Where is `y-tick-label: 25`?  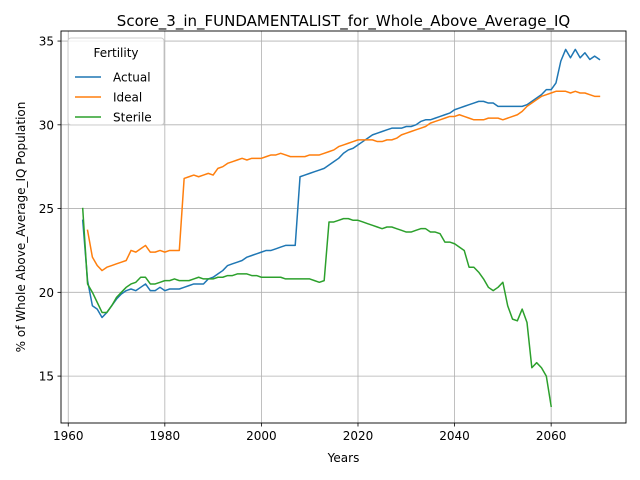 y-tick-label: 25 is located at coordinates (46, 209).